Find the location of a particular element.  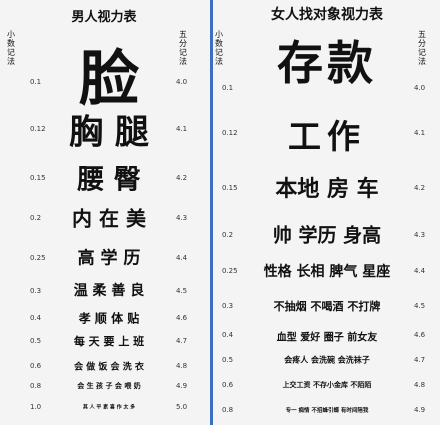

chart-text: 腰 臀 is located at coordinates (109, 180).